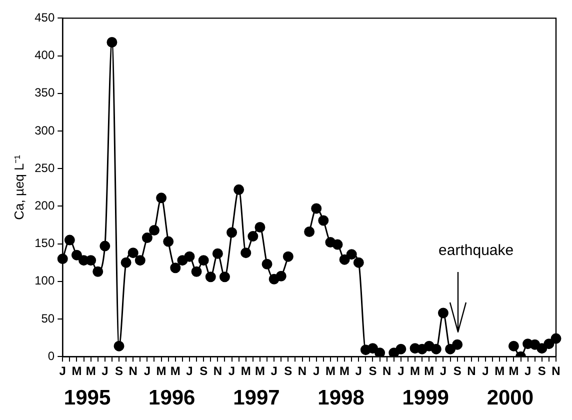 Image resolution: width=572 pixels, height=420 pixels. What do you see at coordinates (18, 187) in the screenshot?
I see `y-axis-title: Ca, µeq L⁻¹` at bounding box center [18, 187].